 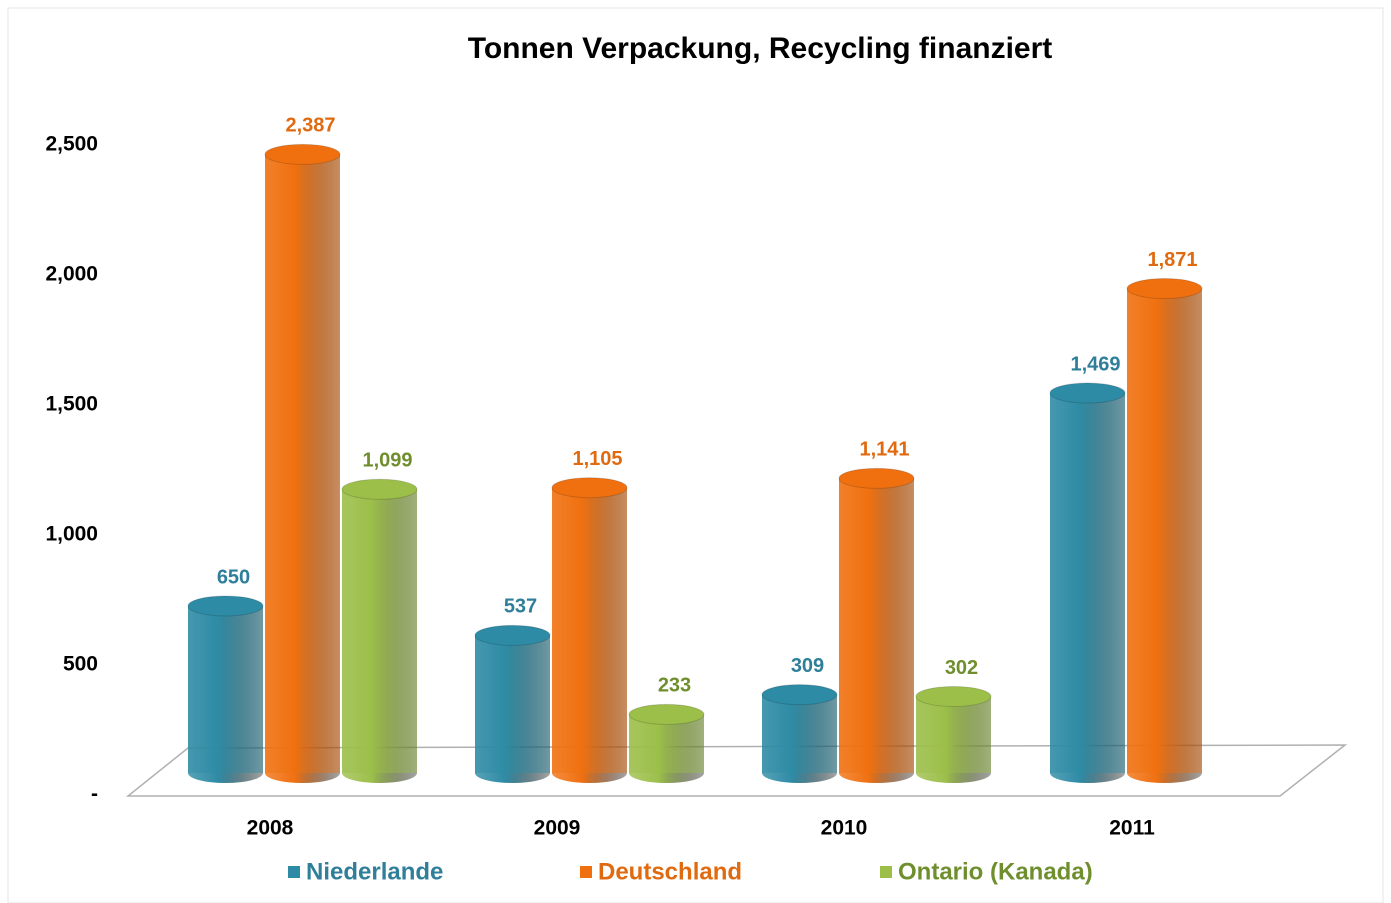 What do you see at coordinates (387, 461) in the screenshot?
I see `data-label: 1,099` at bounding box center [387, 461].